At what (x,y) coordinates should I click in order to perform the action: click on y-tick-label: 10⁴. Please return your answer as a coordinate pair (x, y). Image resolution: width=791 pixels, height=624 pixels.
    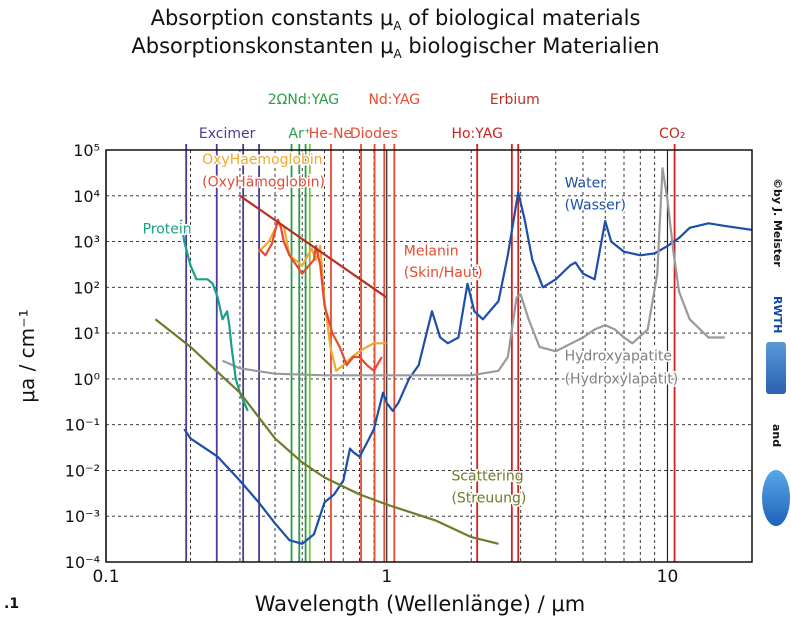
    Looking at the image, I should click on (86, 196).